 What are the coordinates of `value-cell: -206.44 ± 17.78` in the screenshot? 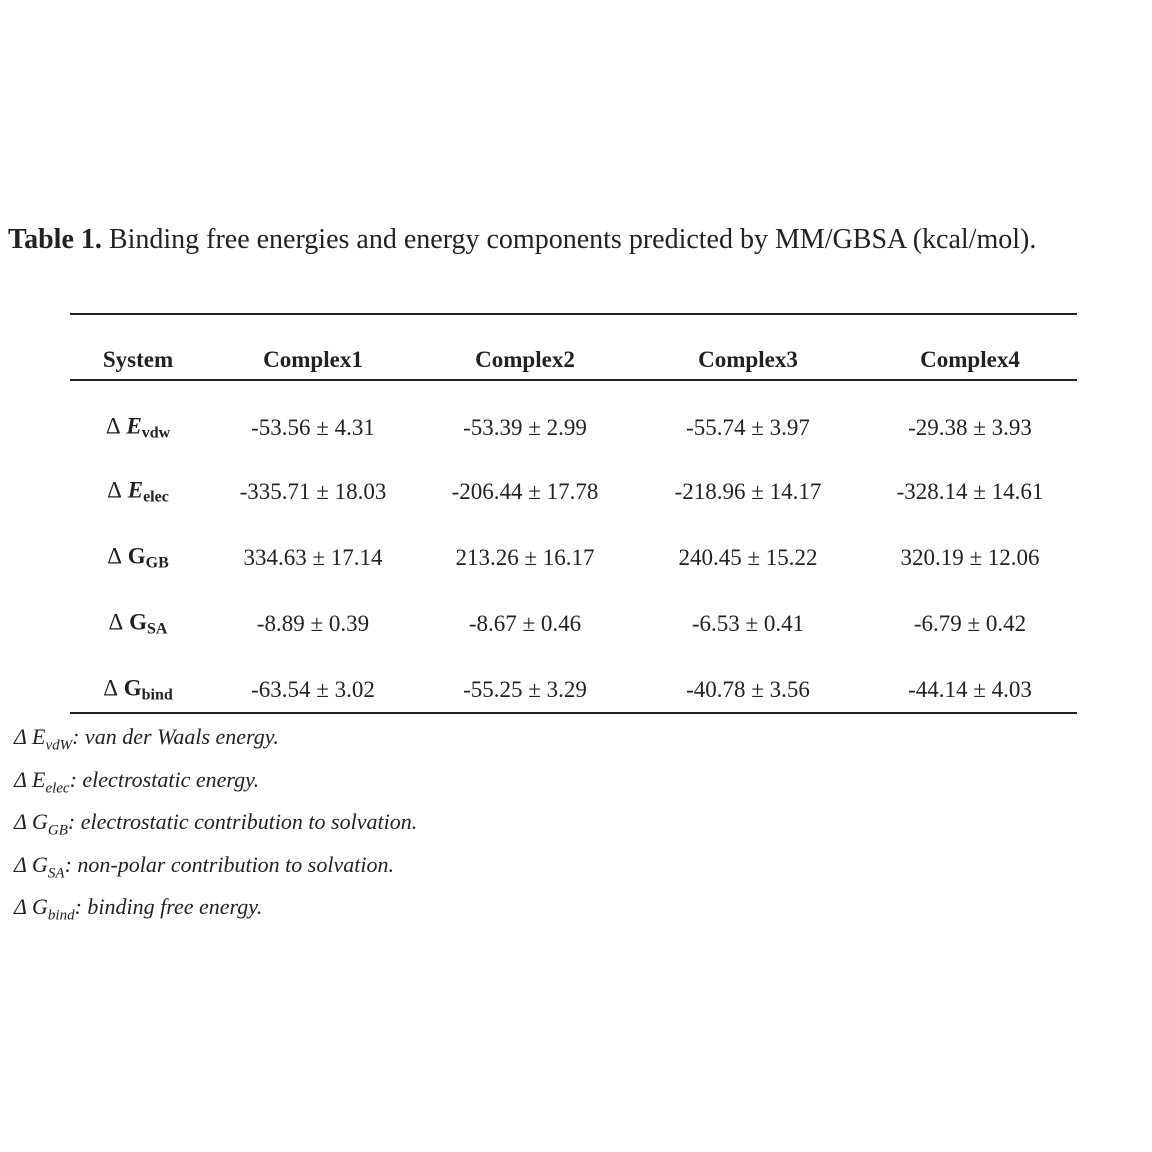 It's located at (525, 491).